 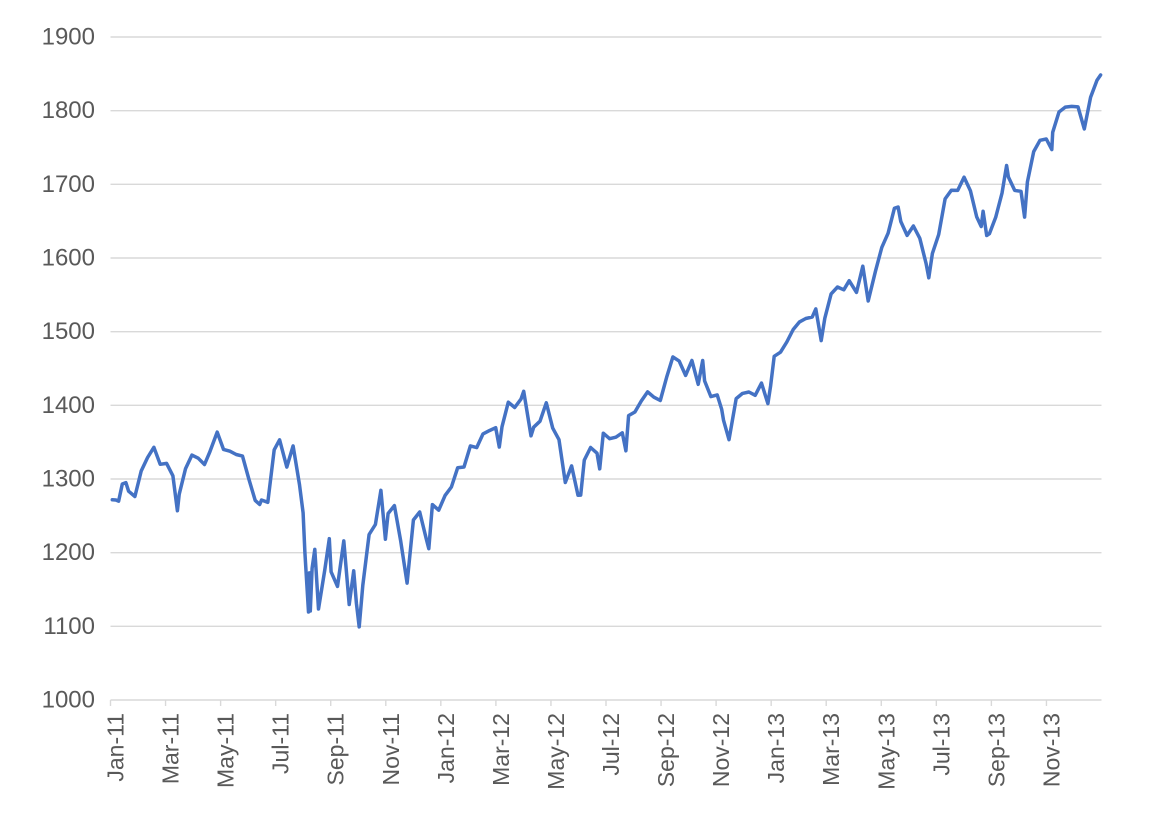 I want to click on x-axis-tick-label: Mar-13, so click(x=831, y=749).